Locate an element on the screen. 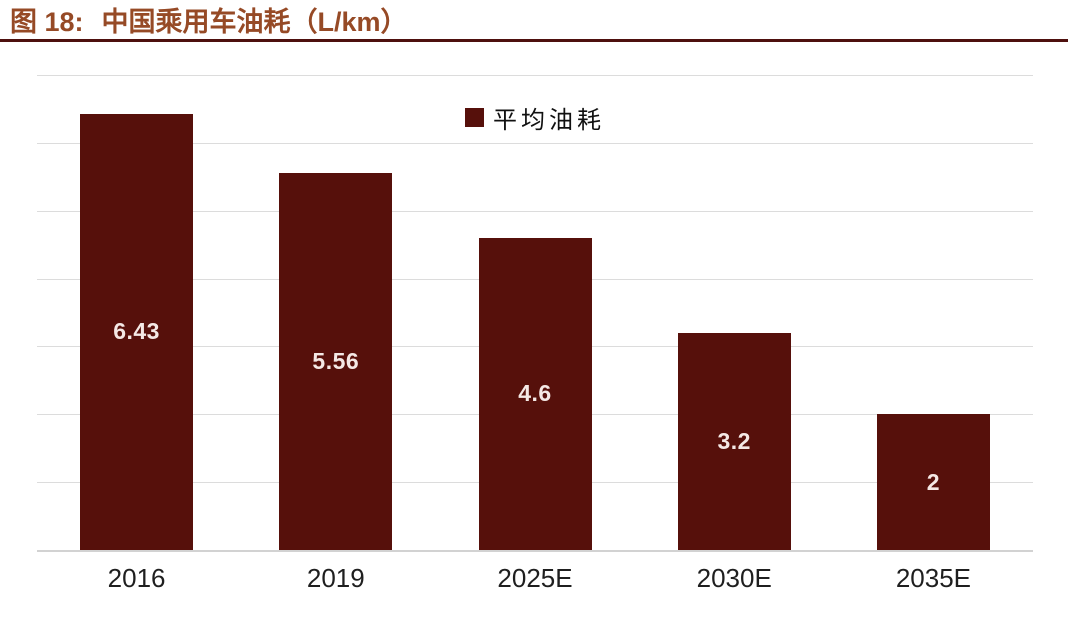 The width and height of the screenshot is (1068, 622). bar-value-label: 6.43 is located at coordinates (136, 331).